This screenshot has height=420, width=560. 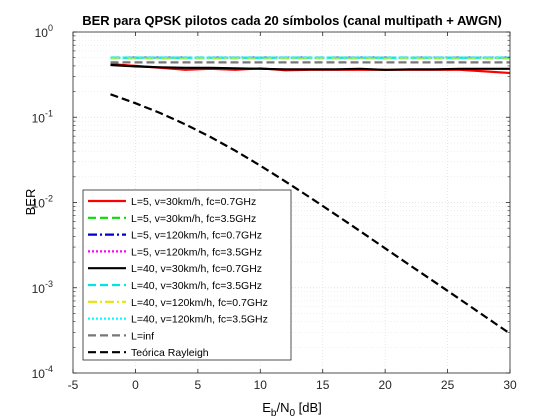 I want to click on x-tick-label: 10, so click(x=261, y=385).